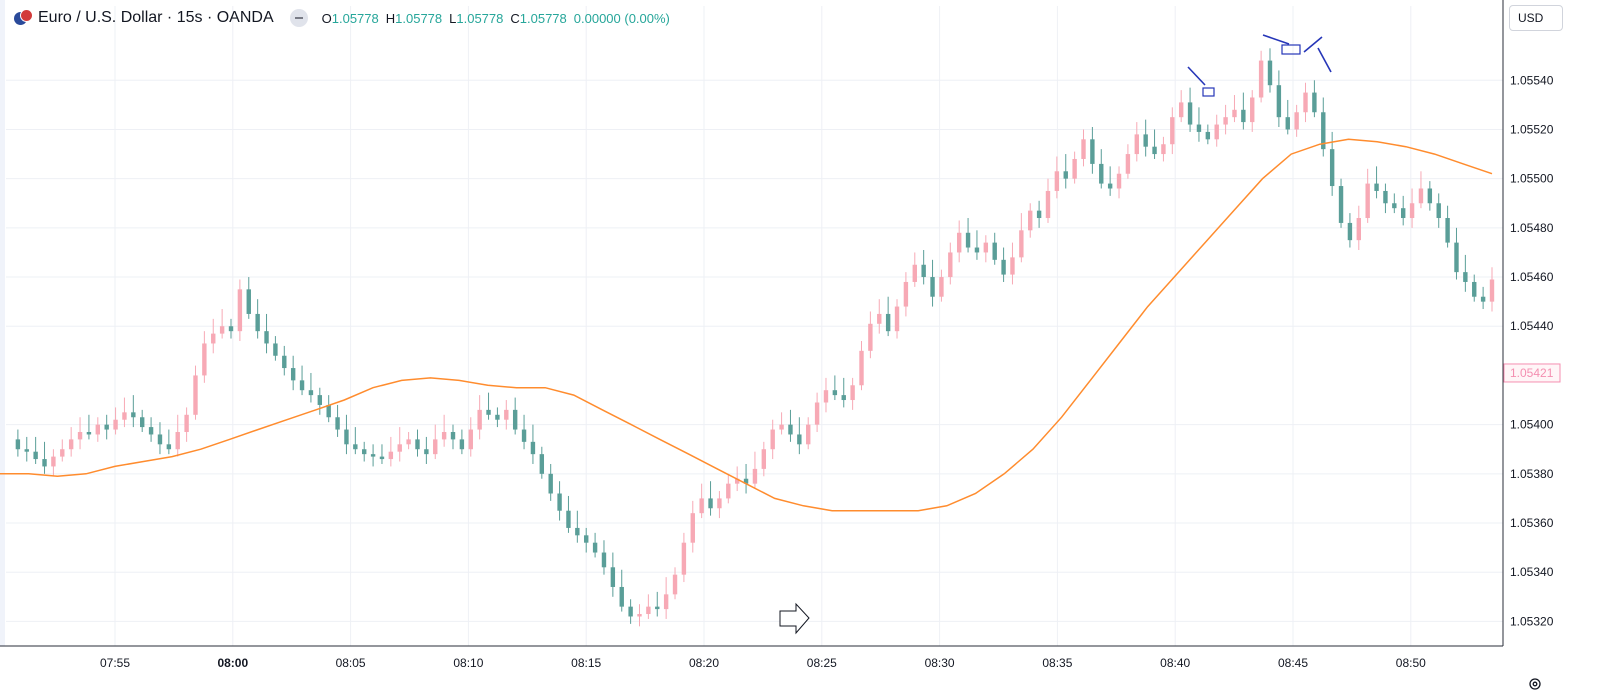 The width and height of the screenshot is (1613, 696). Describe the element at coordinates (326, 18) in the screenshot. I see `ohlc-open-key: O` at that location.